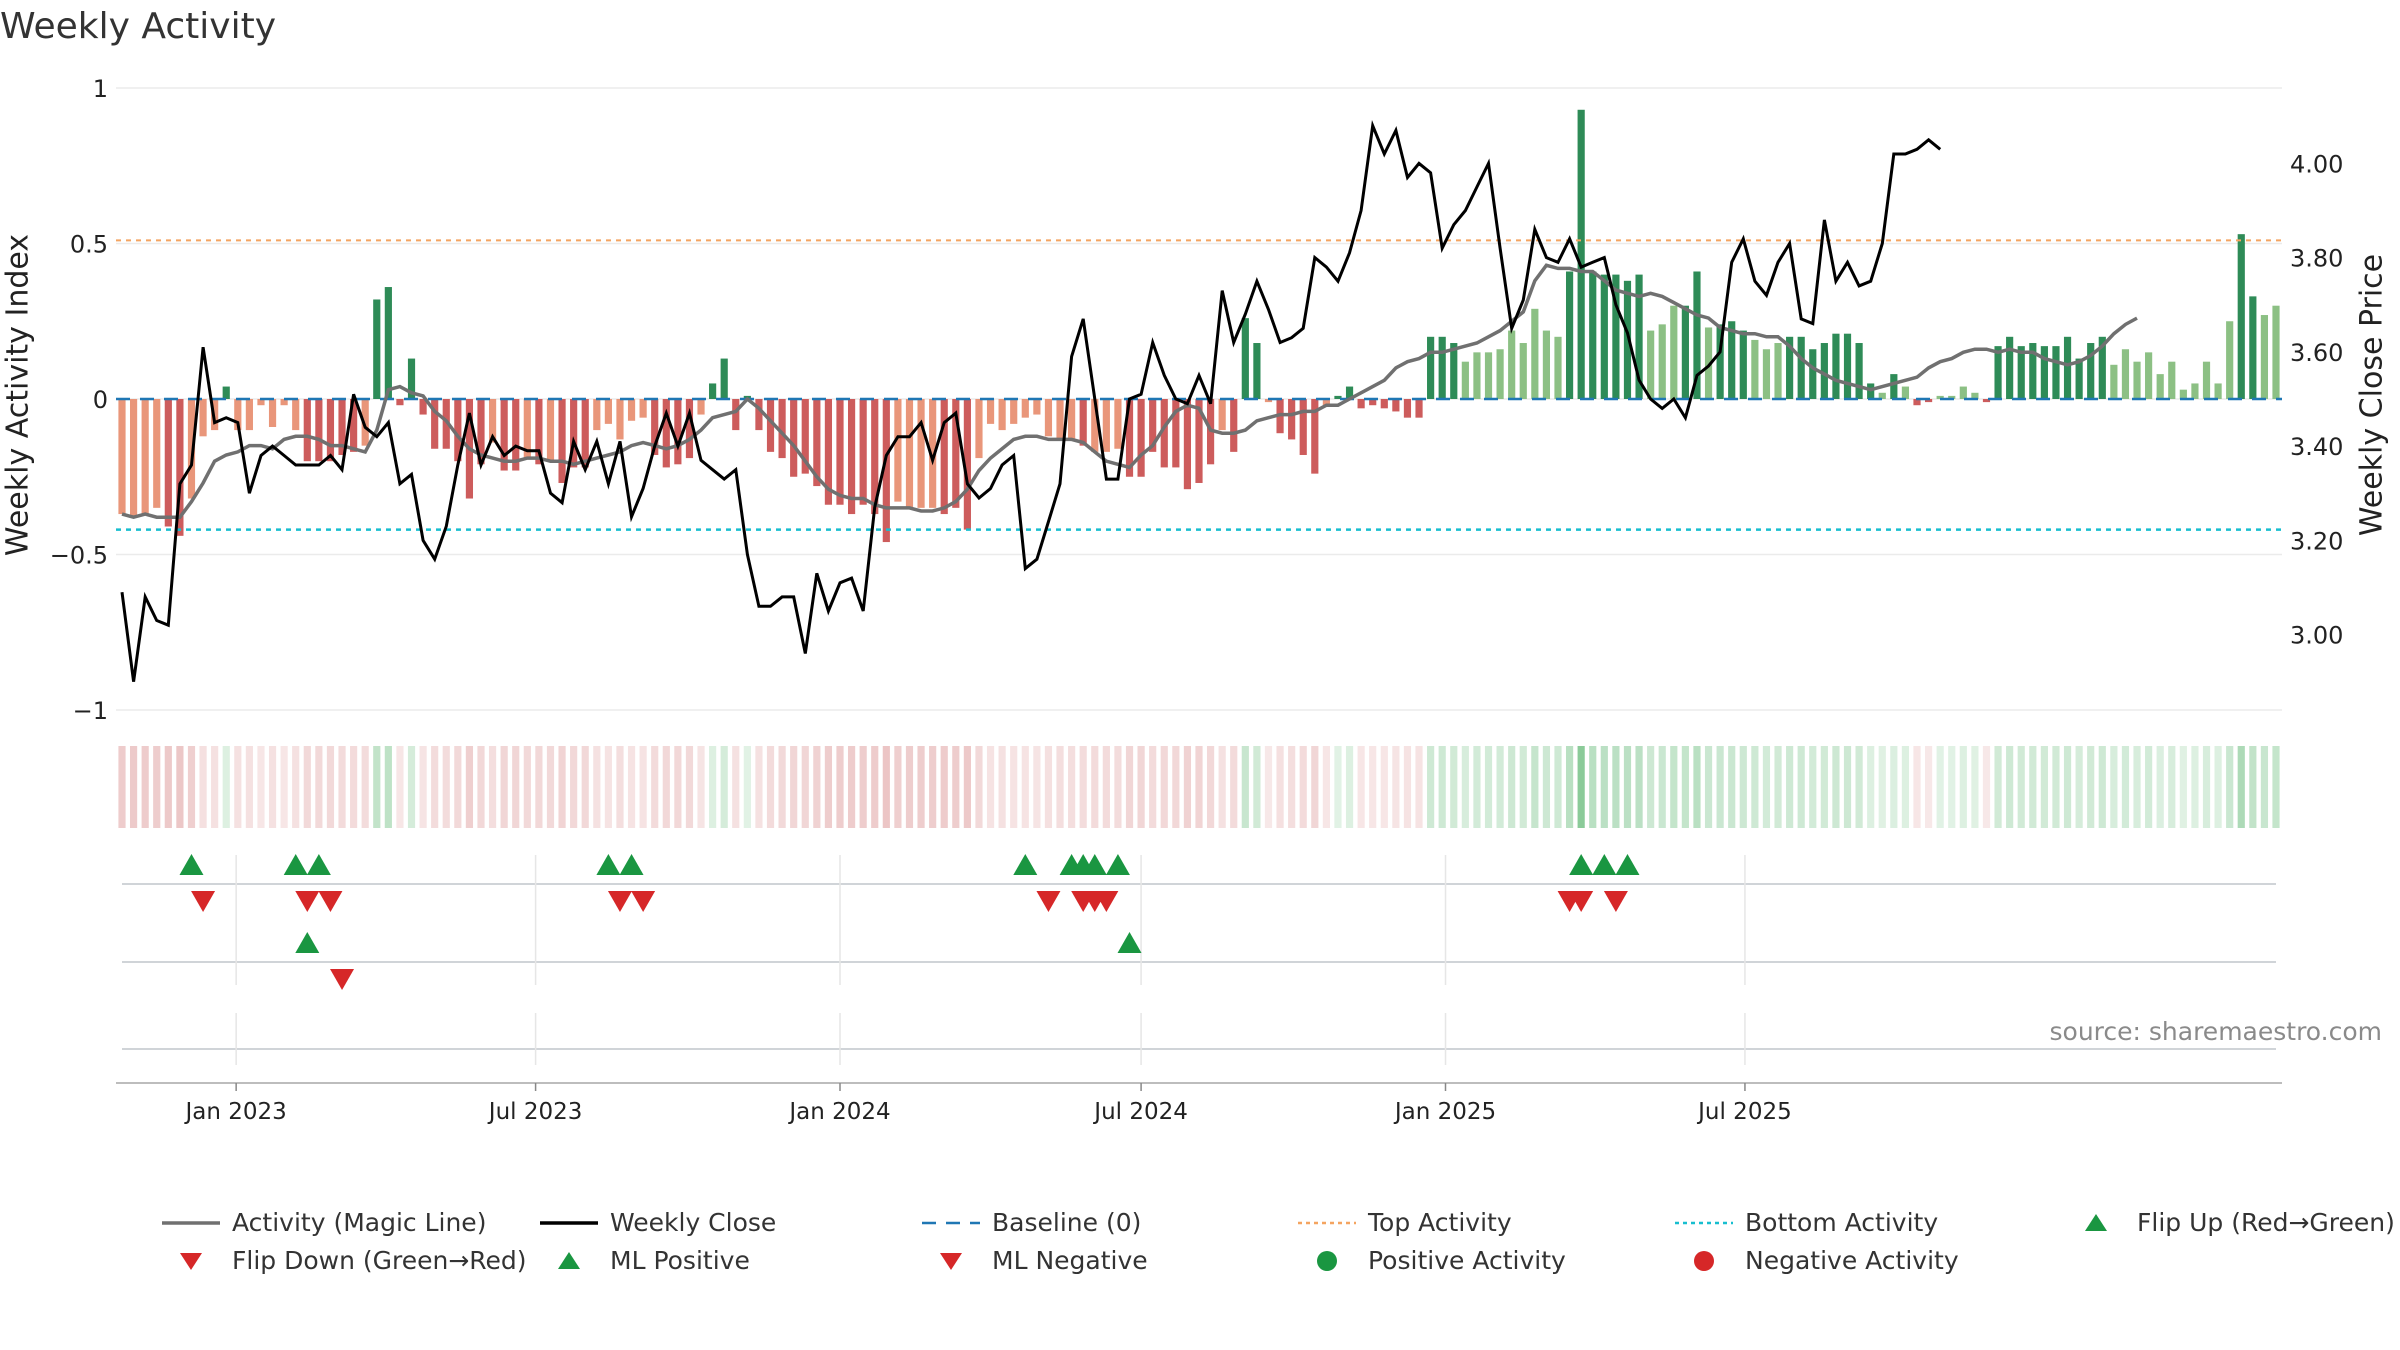 The width and height of the screenshot is (2400, 1350). What do you see at coordinates (1067, 1222) in the screenshot?
I see `legend-label: Baseline (0)` at bounding box center [1067, 1222].